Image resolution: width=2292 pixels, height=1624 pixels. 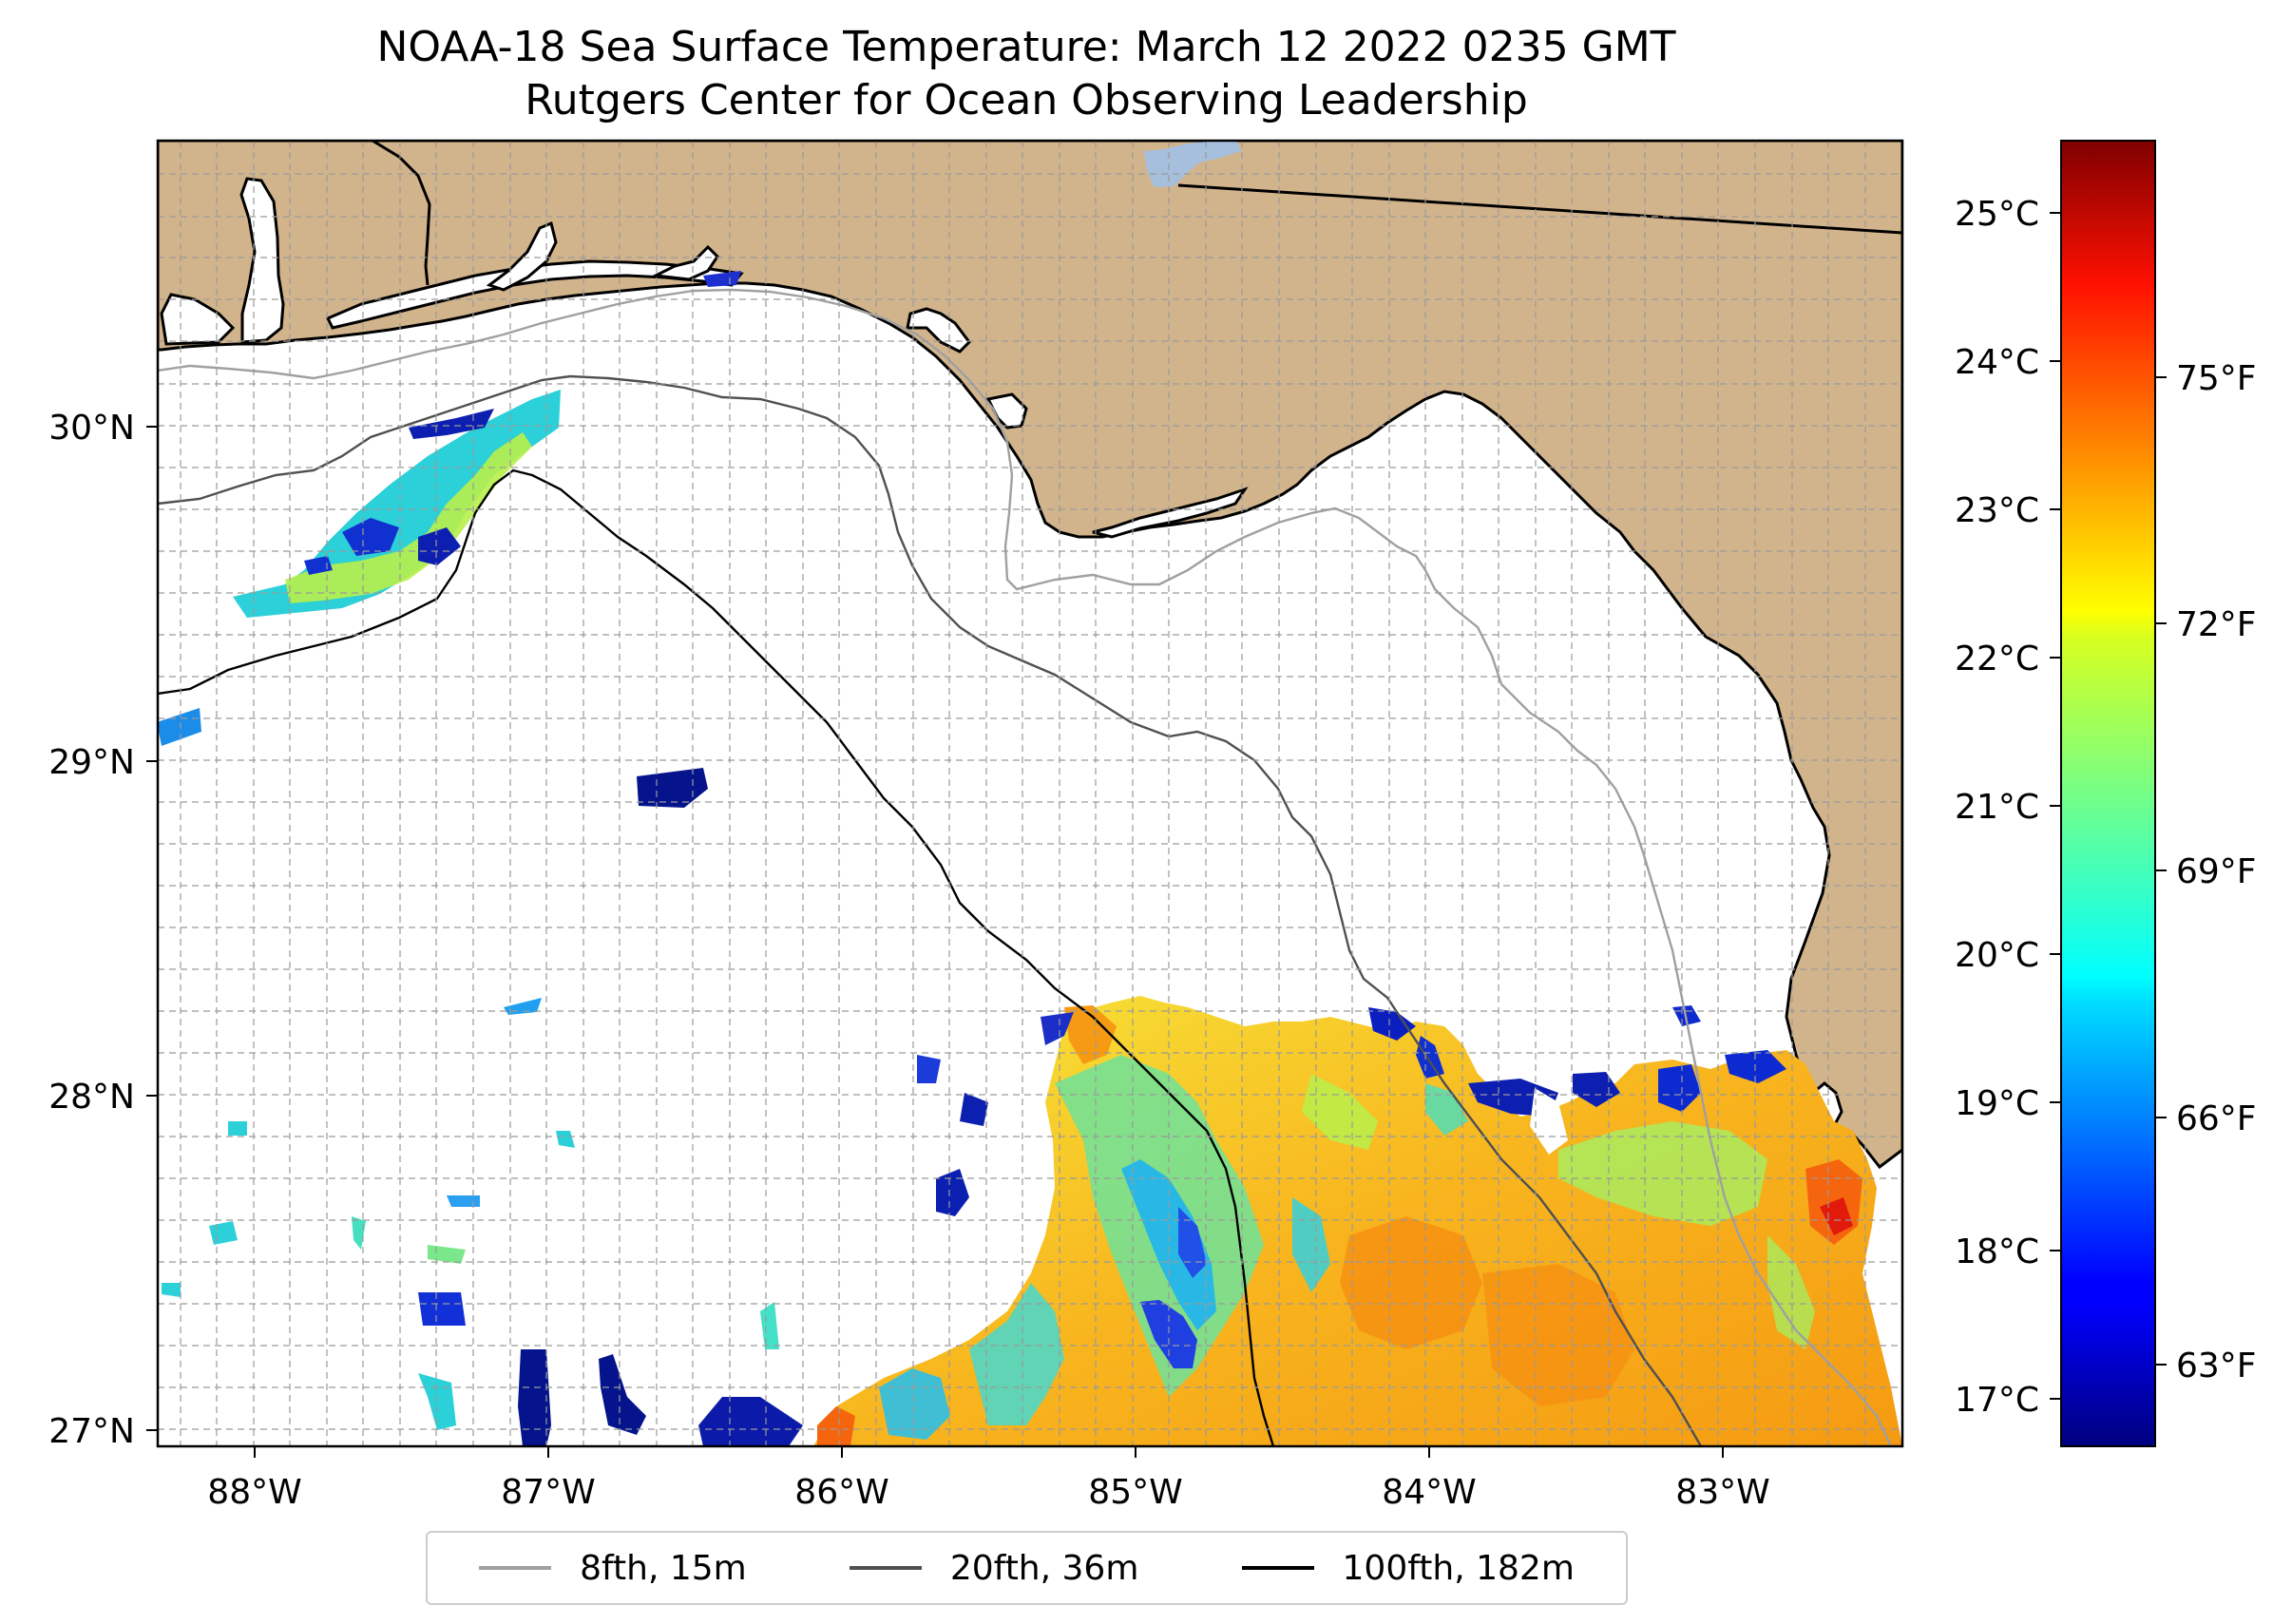 I want to click on legend-item-8fth: 8fth, 15m, so click(x=613, y=1568).